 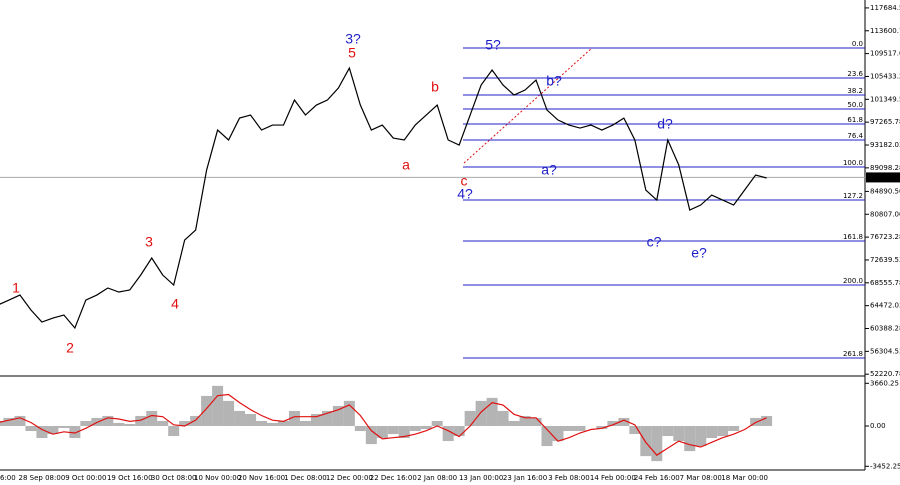 I want to click on y-tick-label: 105433.28, so click(x=885, y=76).